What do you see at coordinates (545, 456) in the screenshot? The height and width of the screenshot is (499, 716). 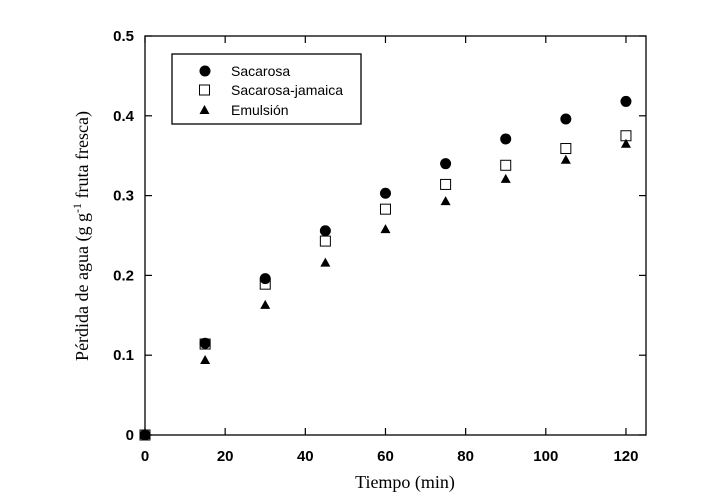 I see `x-tick-label: 100` at bounding box center [545, 456].